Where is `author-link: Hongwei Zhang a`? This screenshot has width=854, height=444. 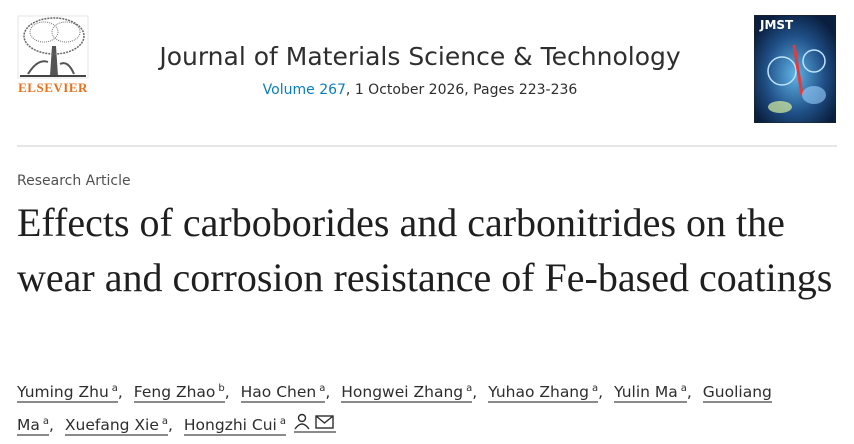
author-link: Hongwei Zhang a is located at coordinates (407, 393).